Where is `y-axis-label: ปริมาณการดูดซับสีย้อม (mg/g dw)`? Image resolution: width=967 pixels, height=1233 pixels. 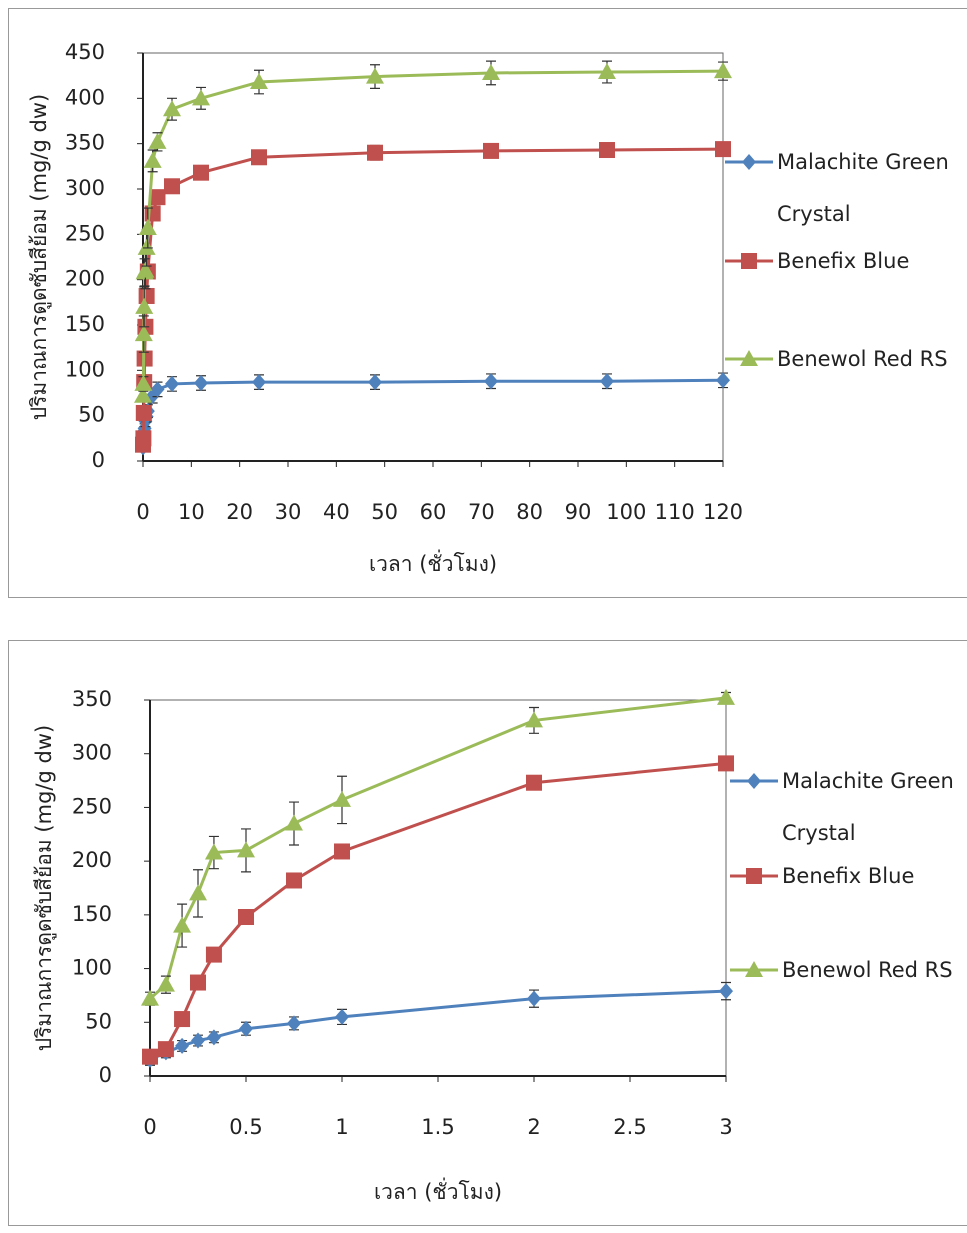
y-axis-label: ปริมาณการดูดซับสีย้อม (mg/g dw) is located at coordinates (44, 888).